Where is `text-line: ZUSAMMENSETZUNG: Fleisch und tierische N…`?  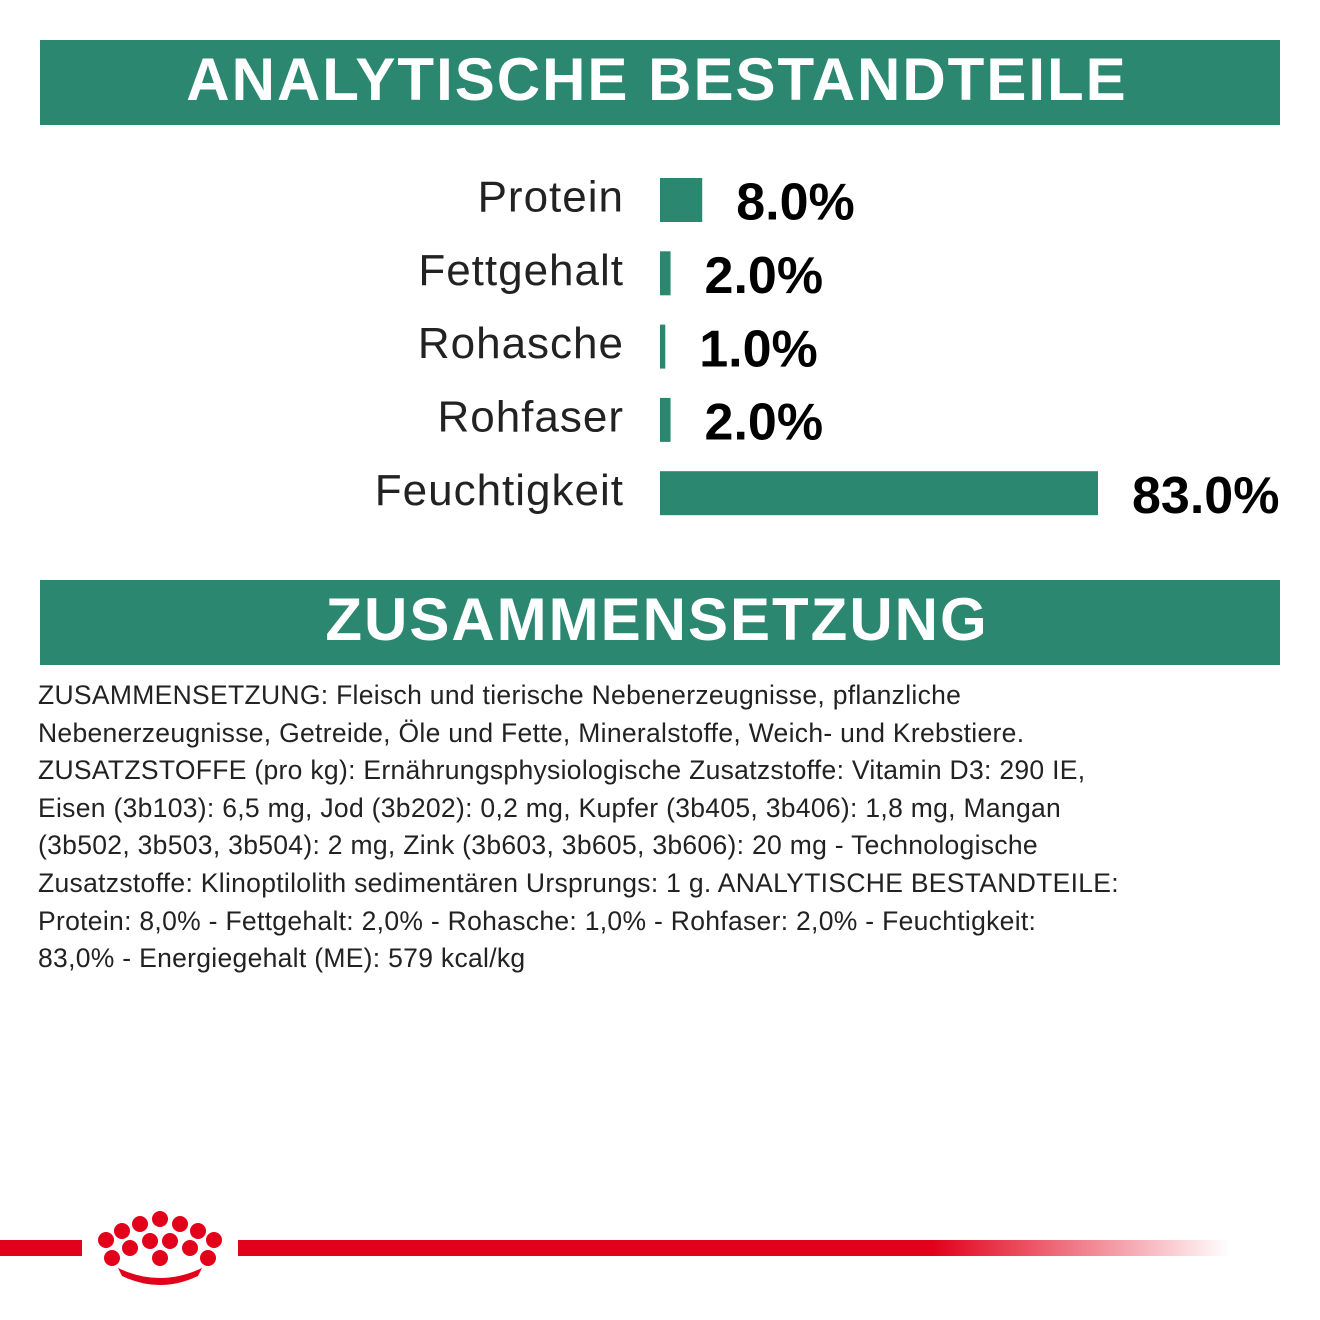
text-line: ZUSAMMENSETZUNG: Fleisch und tierische N… is located at coordinates (500, 695).